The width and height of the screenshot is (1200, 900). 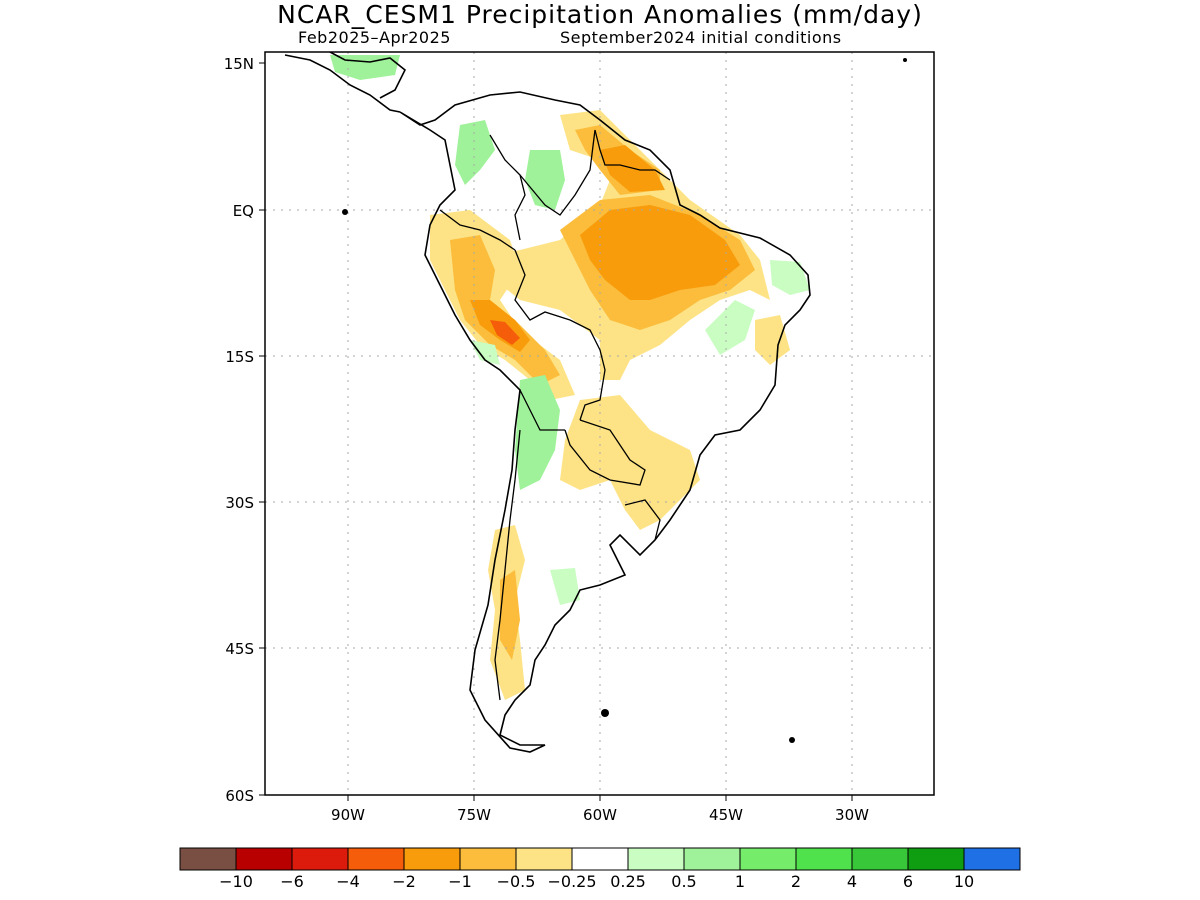 I want to click on country-borders, so click(x=555, y=415).